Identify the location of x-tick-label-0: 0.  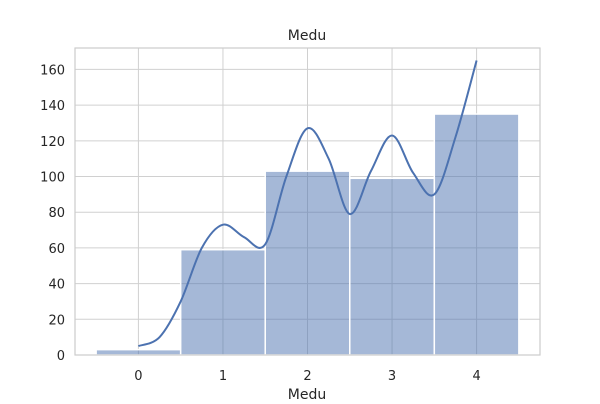
(138, 376).